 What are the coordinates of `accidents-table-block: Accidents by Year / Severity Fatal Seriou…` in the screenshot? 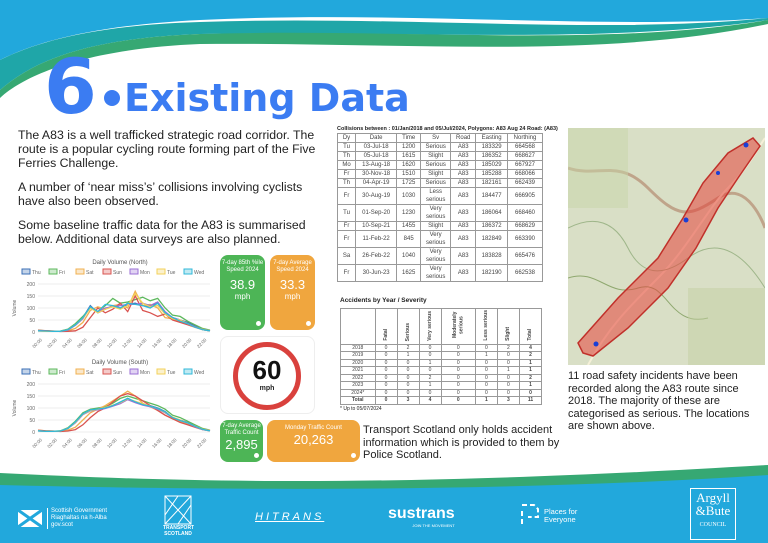 It's located at (445, 354).